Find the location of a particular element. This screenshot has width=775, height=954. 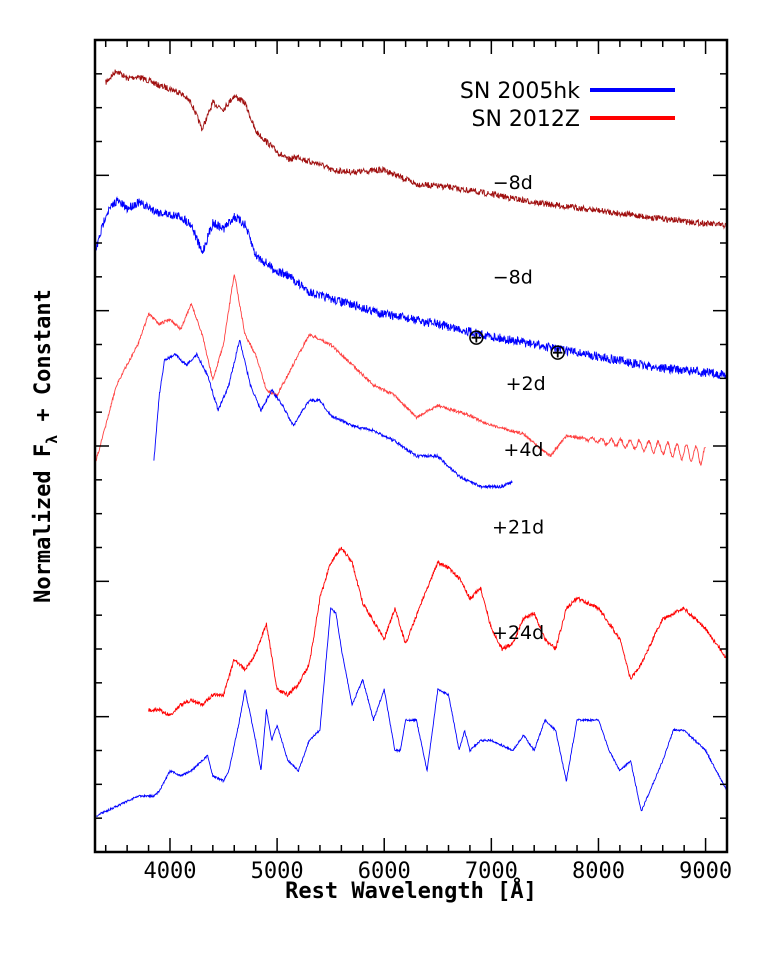

y-axis-title: Normalized Fλ + Constant is located at coordinates (46, 446).